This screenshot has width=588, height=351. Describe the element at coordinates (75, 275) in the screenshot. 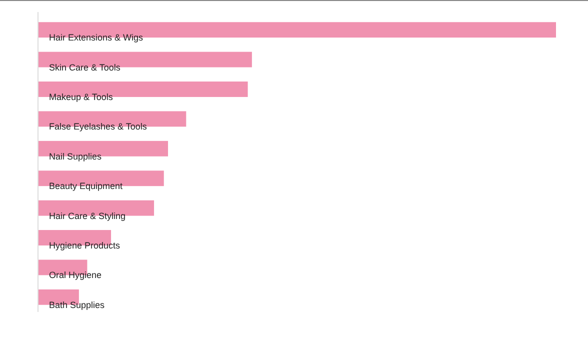

I see `y-tick-label: Oral Hygiene` at that location.